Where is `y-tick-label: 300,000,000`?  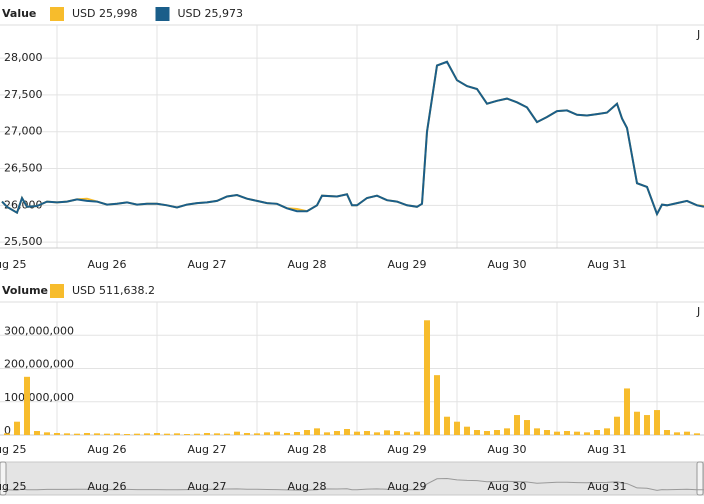 y-tick-label: 300,000,000 is located at coordinates (39, 330).